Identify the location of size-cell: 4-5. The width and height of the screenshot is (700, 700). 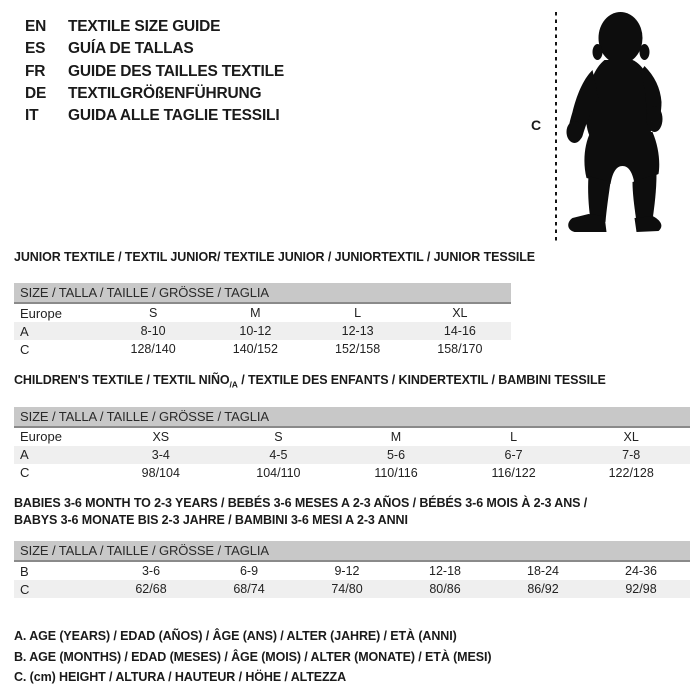
(278, 454).